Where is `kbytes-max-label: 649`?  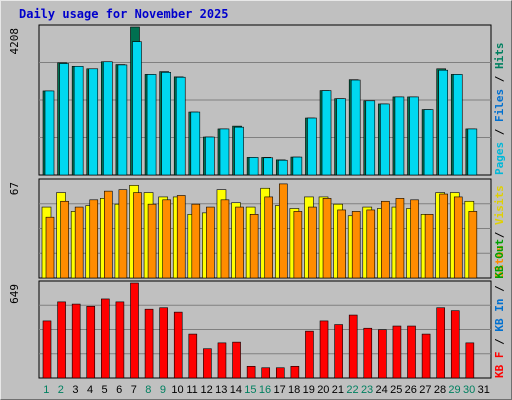 kbytes-max-label: 649 is located at coordinates (14, 294).